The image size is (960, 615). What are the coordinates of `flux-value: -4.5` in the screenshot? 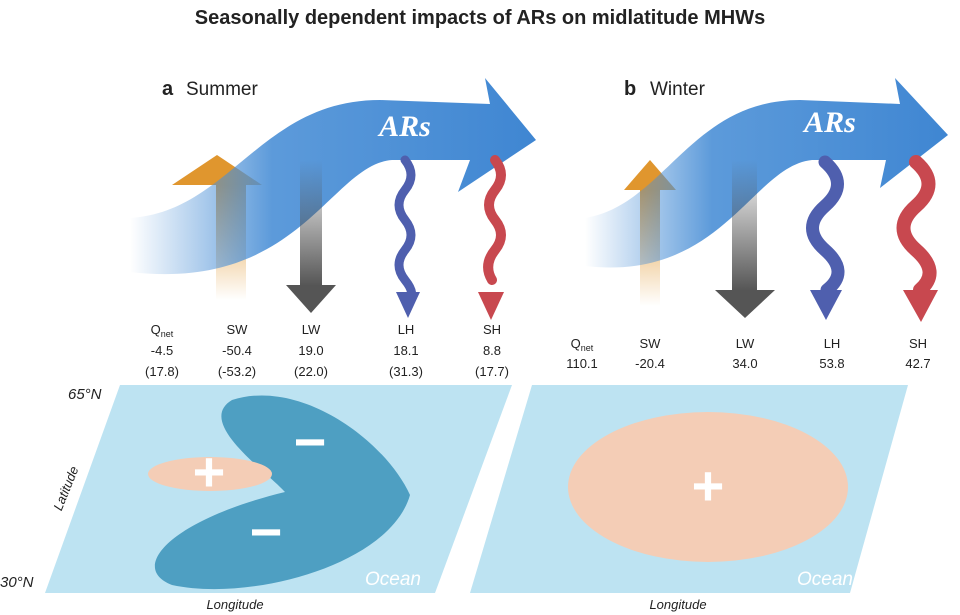 It's located at (162, 350).